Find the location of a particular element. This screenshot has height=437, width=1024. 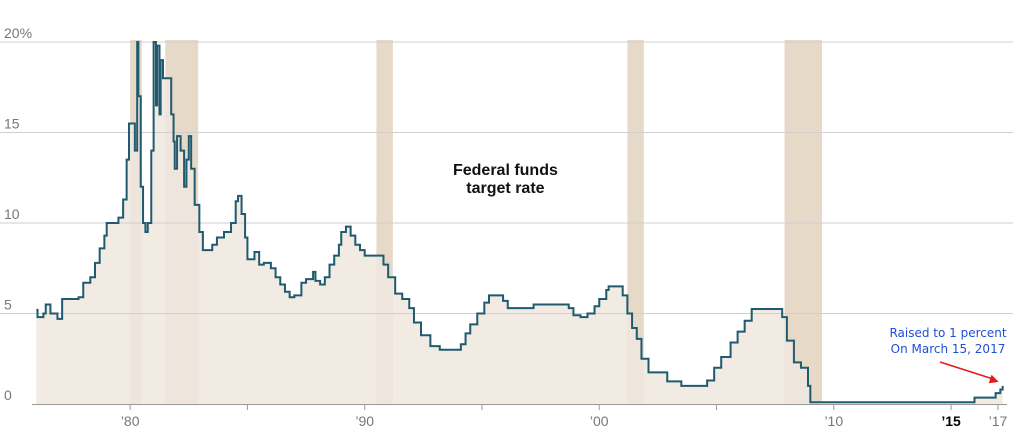

x-tick-label: ’90 is located at coordinates (364, 421).